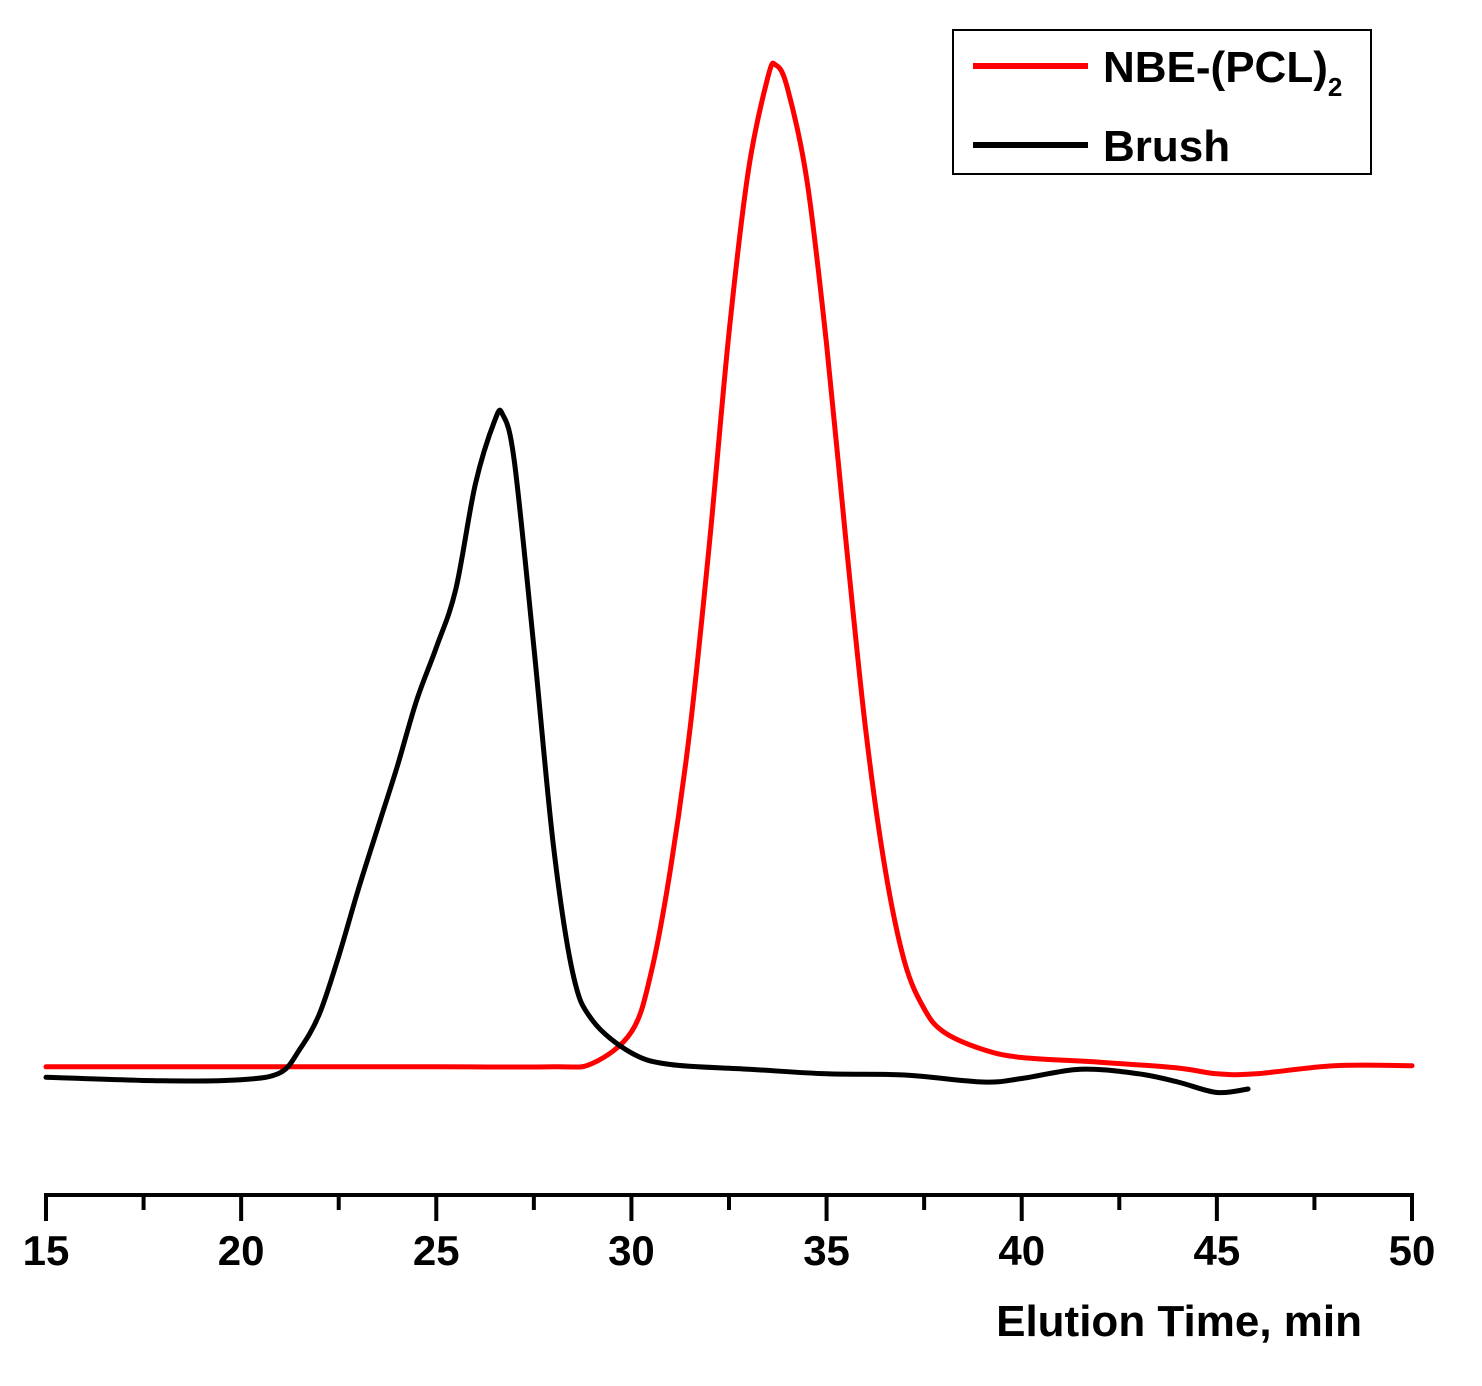 The image size is (1482, 1386). What do you see at coordinates (1215, 67) in the screenshot?
I see `legend-label-nbe-pcl2-main: NBE-(PCL)` at bounding box center [1215, 67].